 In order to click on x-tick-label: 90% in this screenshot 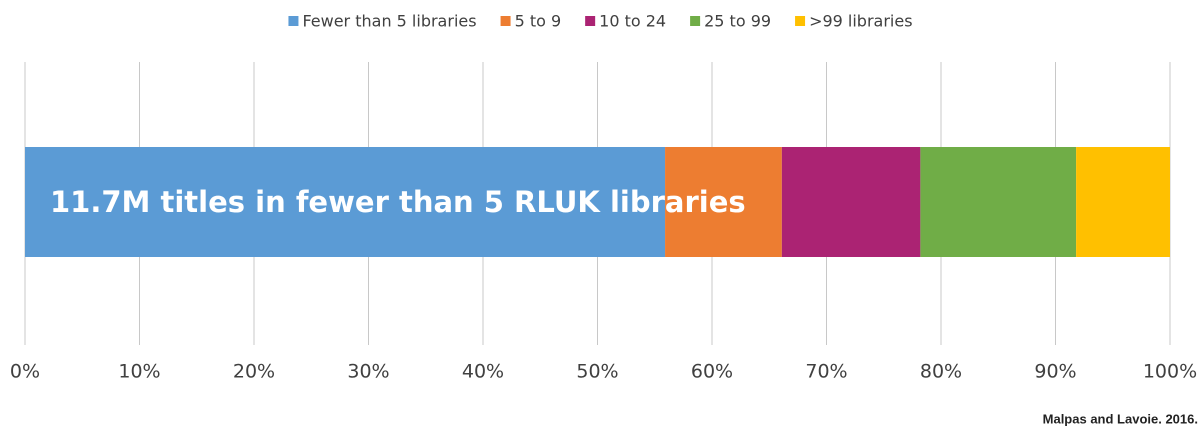, I will do `click(1055, 372)`.